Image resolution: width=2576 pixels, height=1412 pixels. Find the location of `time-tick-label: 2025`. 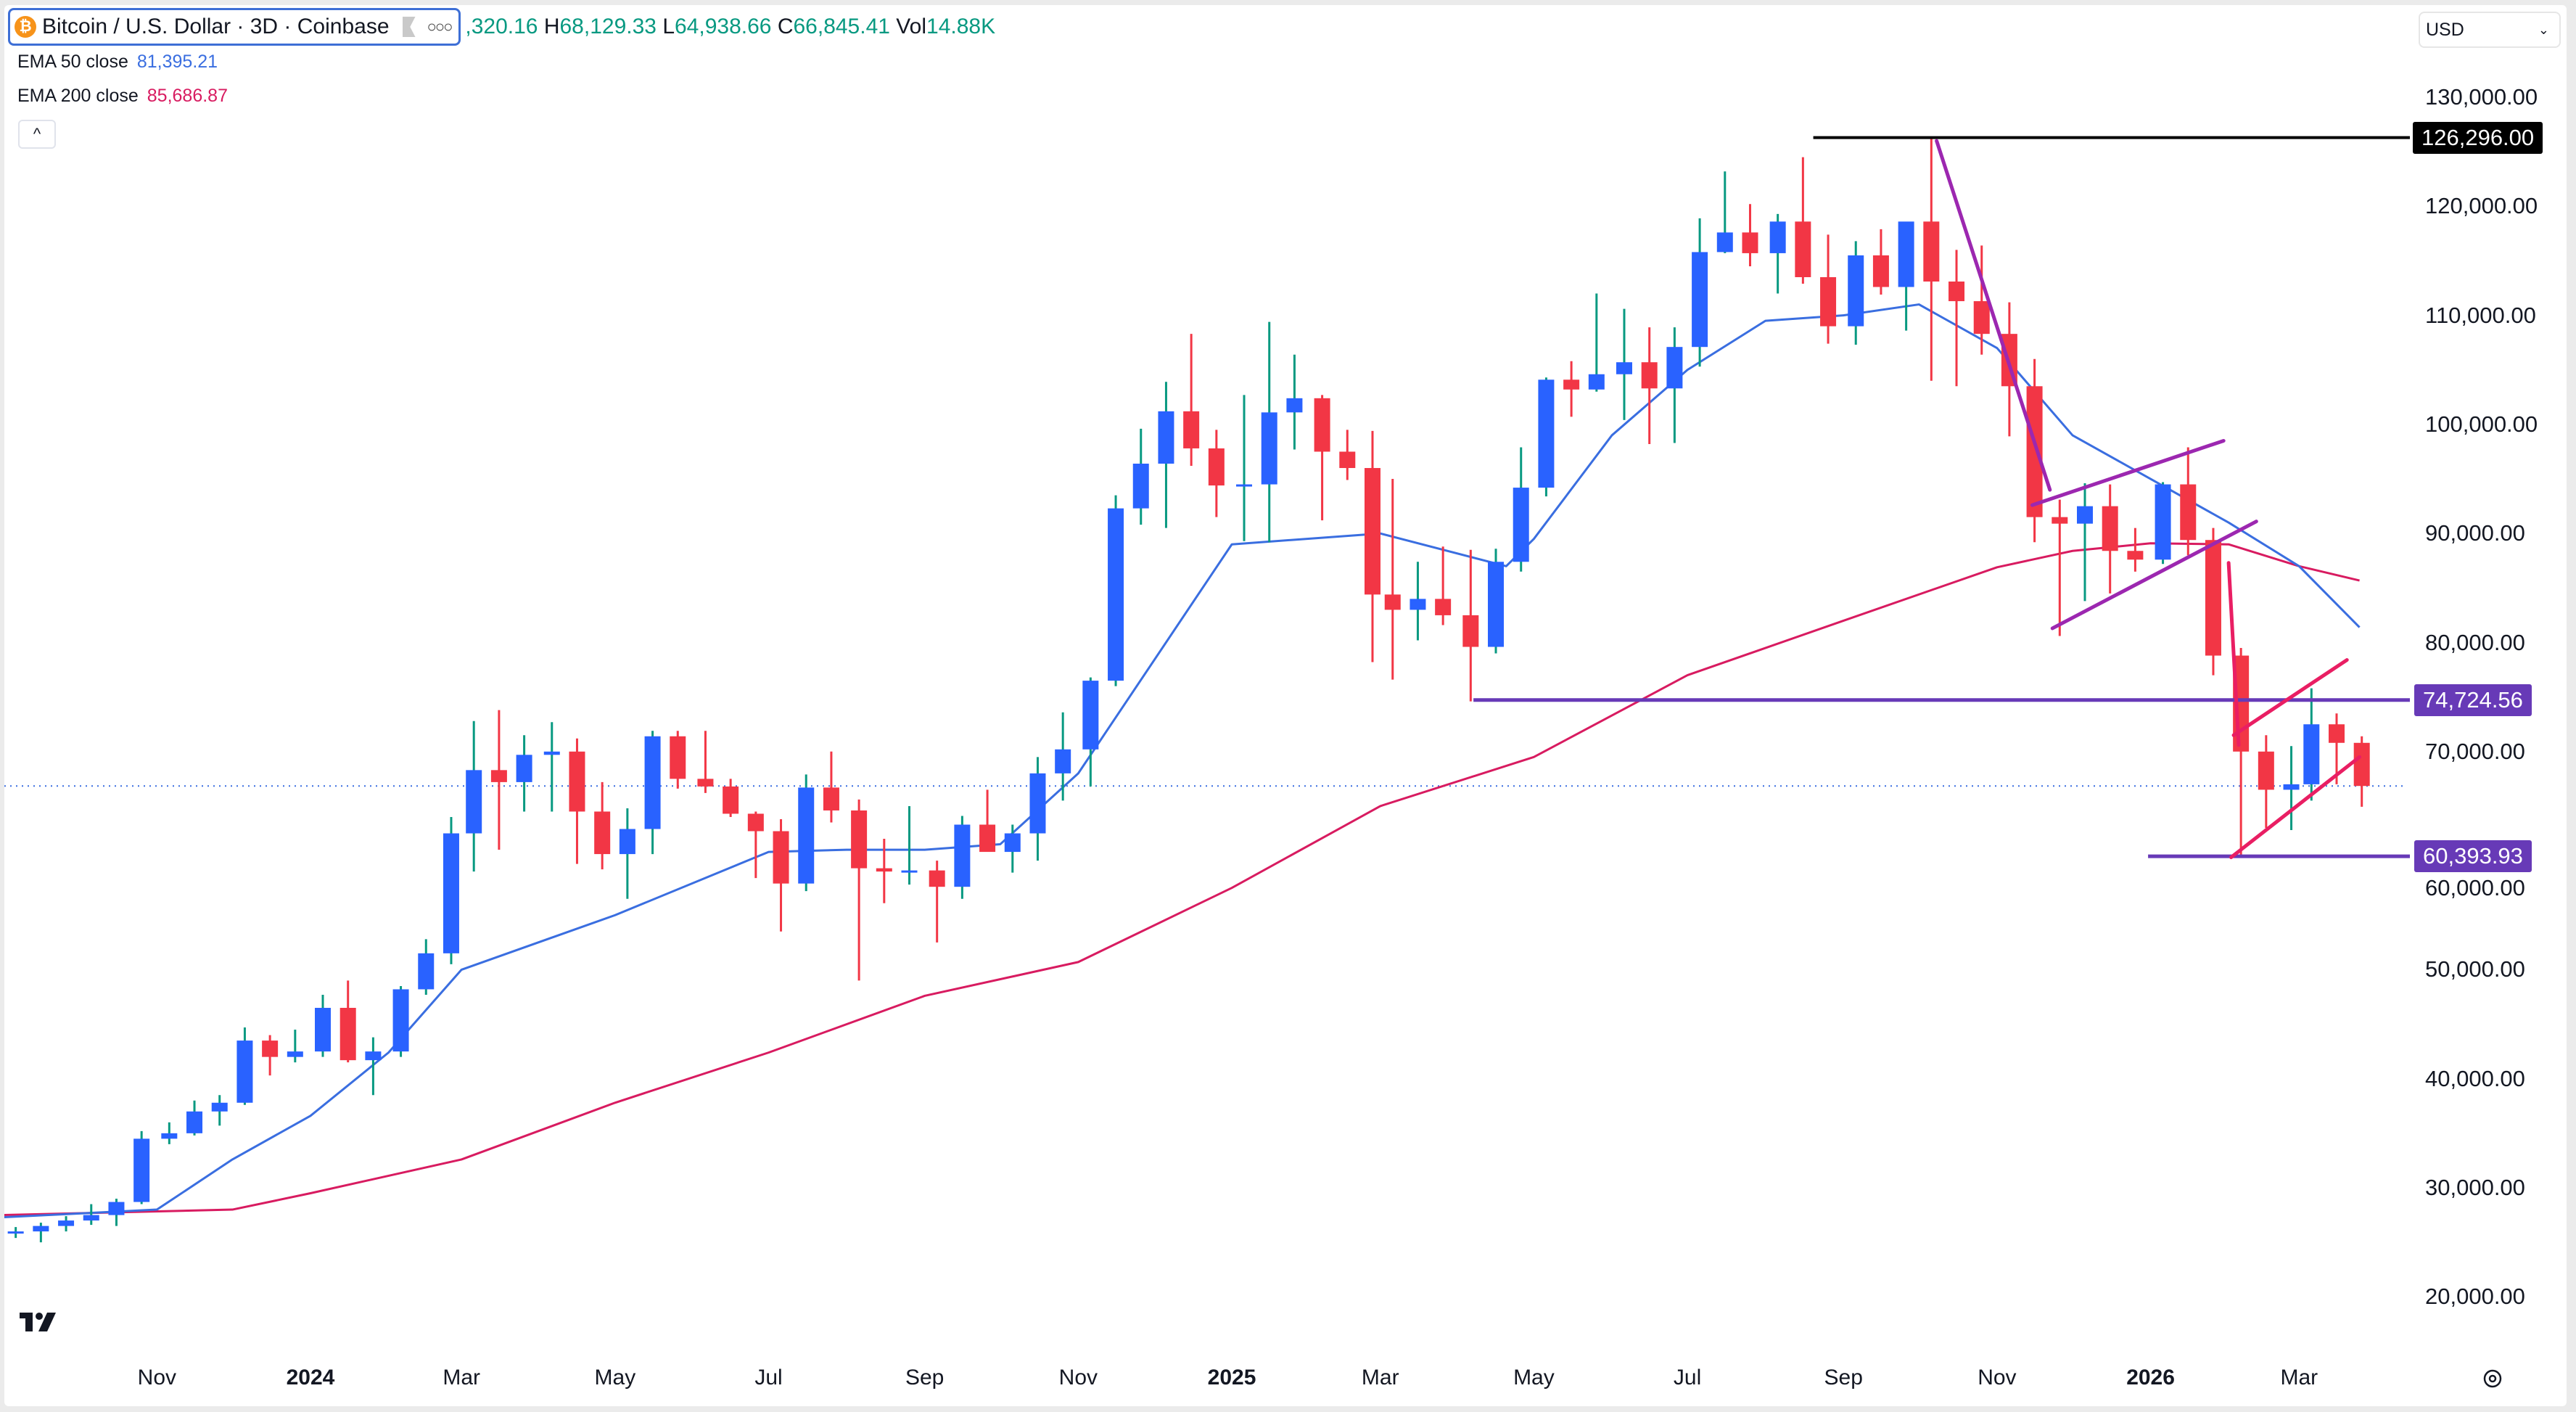

time-tick-label: 2025 is located at coordinates (1231, 1378).